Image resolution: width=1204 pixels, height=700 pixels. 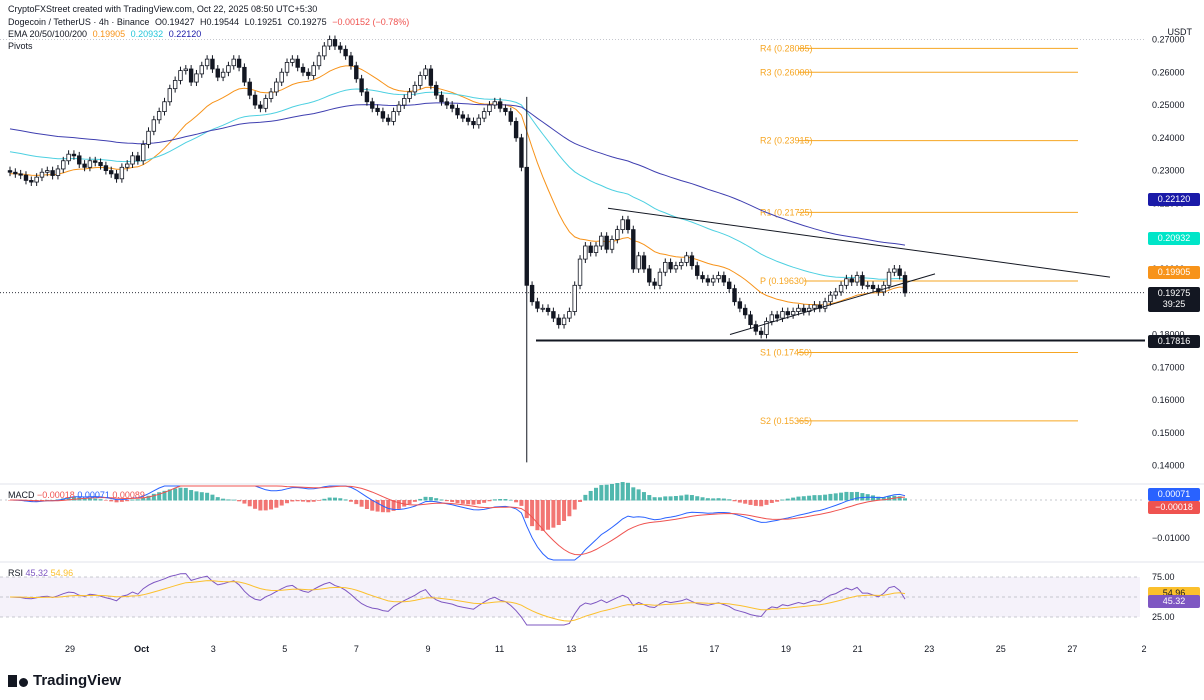 What do you see at coordinates (1174, 292) in the screenshot?
I see `price-tag-value: 0.19275` at bounding box center [1174, 292].